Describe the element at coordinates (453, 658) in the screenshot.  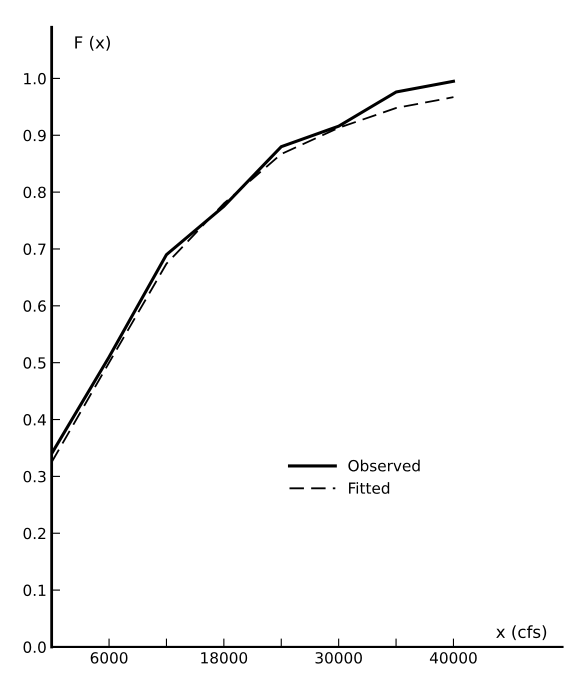
I see `x-tick-label: 40000` at that location.